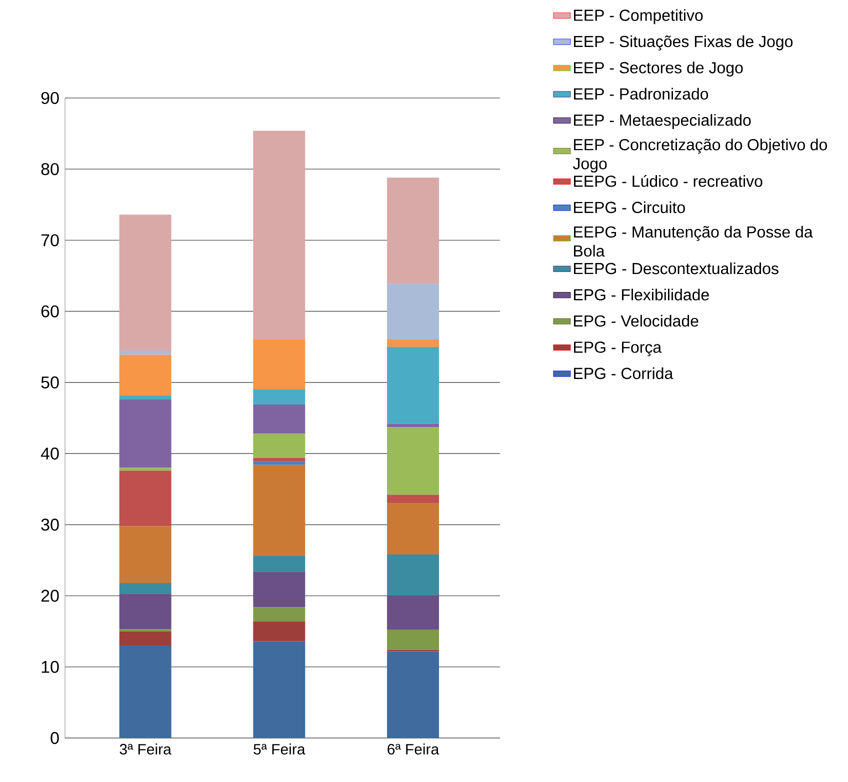 The height and width of the screenshot is (782, 848). I want to click on legend-label: EEPG - Circuito, so click(629, 207).